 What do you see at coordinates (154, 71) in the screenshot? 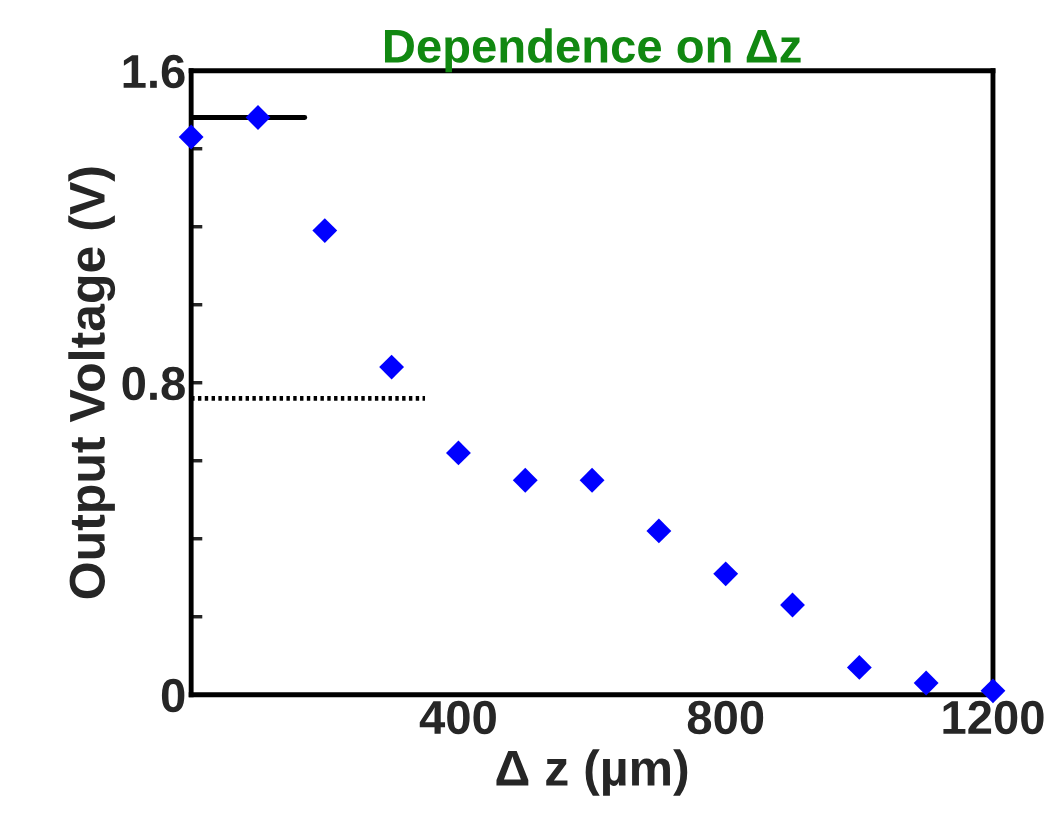
I see `y-tick-label: 1.6` at bounding box center [154, 71].